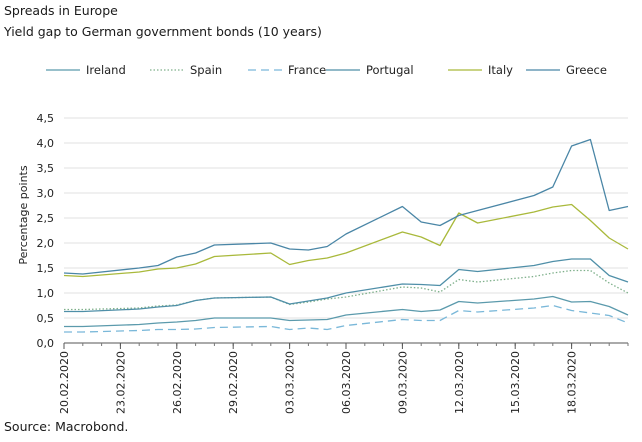 Image resolution: width=642 pixels, height=442 pixels. I want to click on legend-label-greece: Greece, so click(586, 70).